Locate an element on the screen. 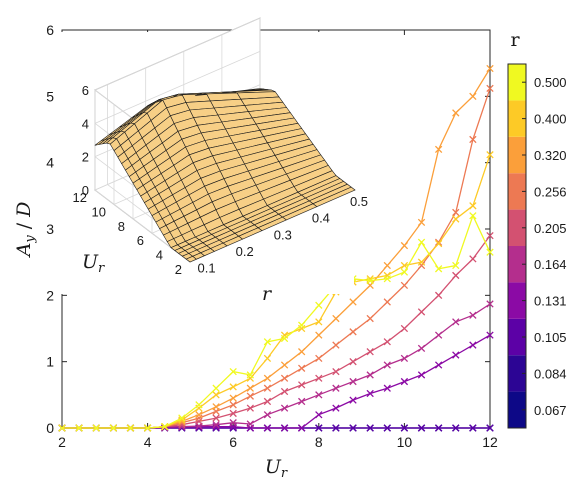  inset-ur-tick-label: 4 is located at coordinates (159, 255).